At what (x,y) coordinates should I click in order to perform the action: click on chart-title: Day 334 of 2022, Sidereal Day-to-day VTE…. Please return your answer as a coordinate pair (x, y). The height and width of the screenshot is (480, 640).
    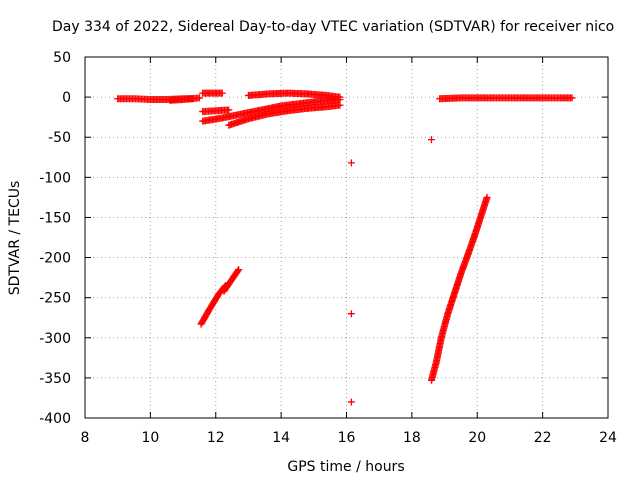
    Looking at the image, I should click on (333, 27).